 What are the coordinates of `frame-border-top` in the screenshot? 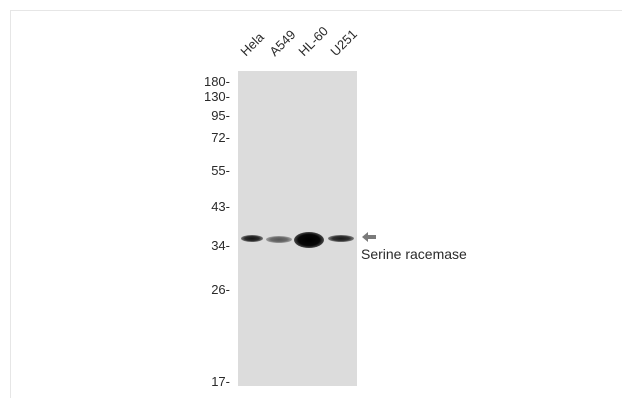 It's located at (316, 10).